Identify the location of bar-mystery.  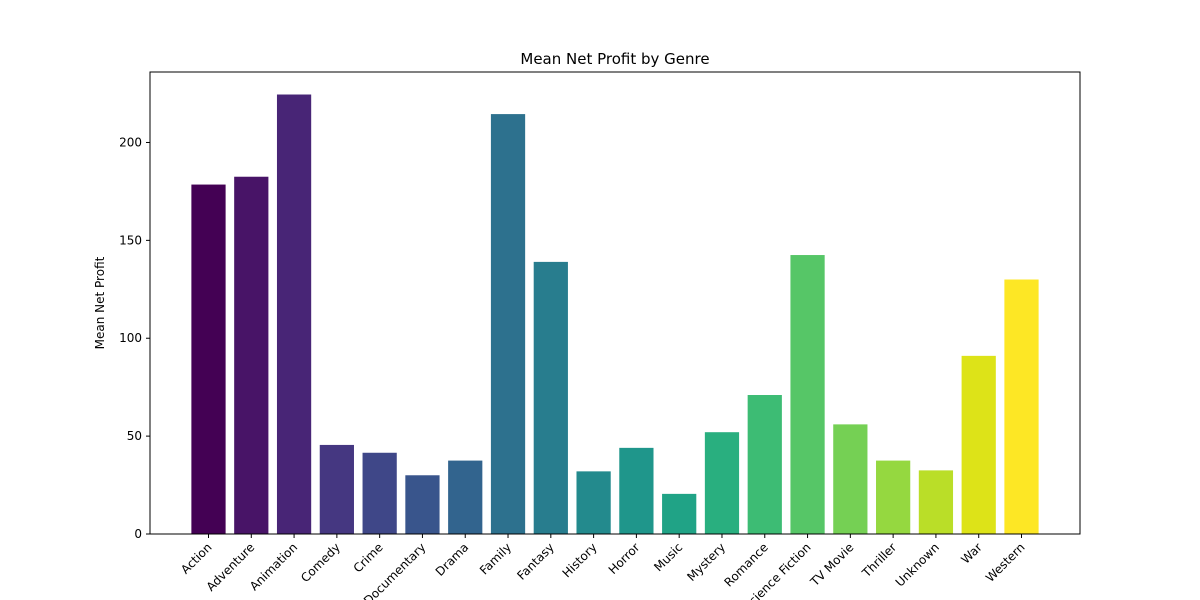
(722, 483).